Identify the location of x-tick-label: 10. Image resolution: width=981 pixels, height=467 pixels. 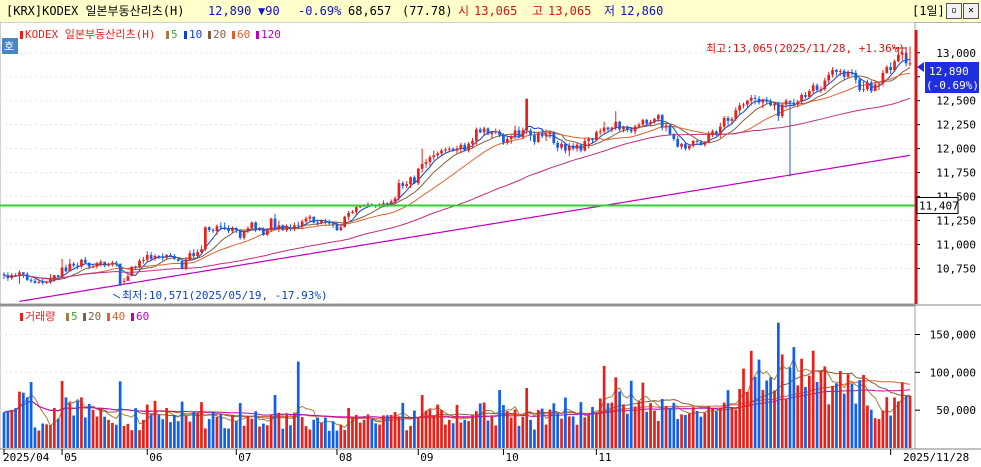
(511, 457).